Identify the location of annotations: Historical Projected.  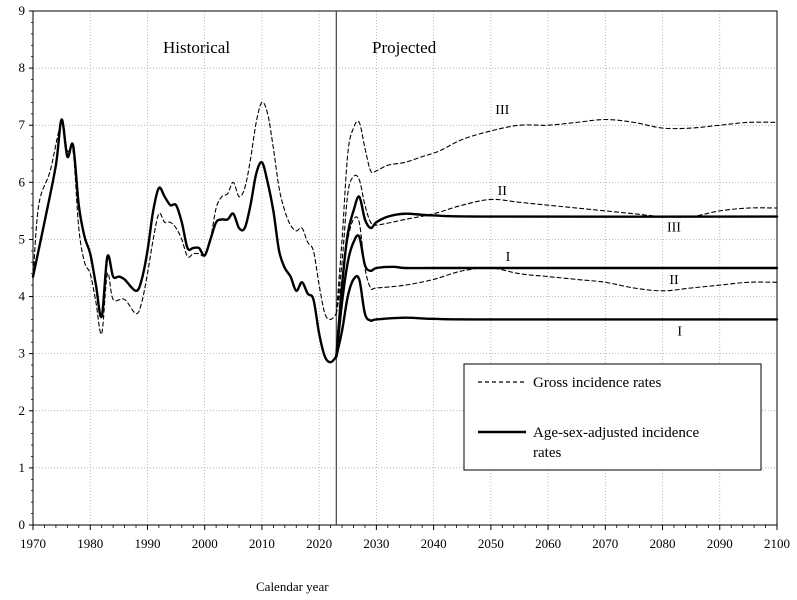
(300, 47).